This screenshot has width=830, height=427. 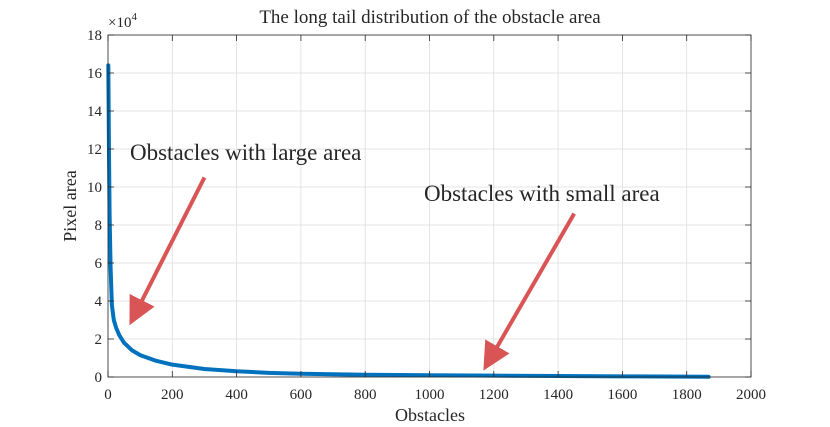 I want to click on y-tick-label: 0, so click(x=99, y=378).